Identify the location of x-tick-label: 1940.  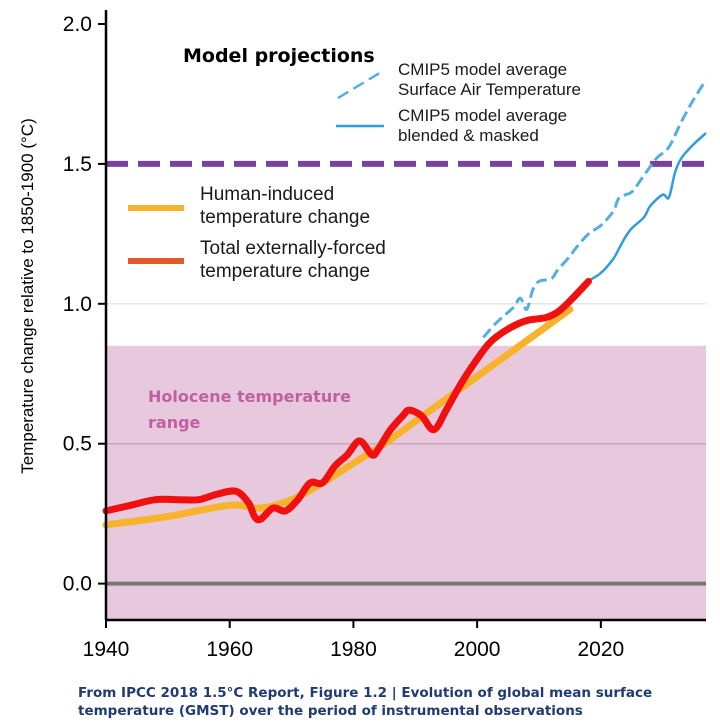
(106, 649).